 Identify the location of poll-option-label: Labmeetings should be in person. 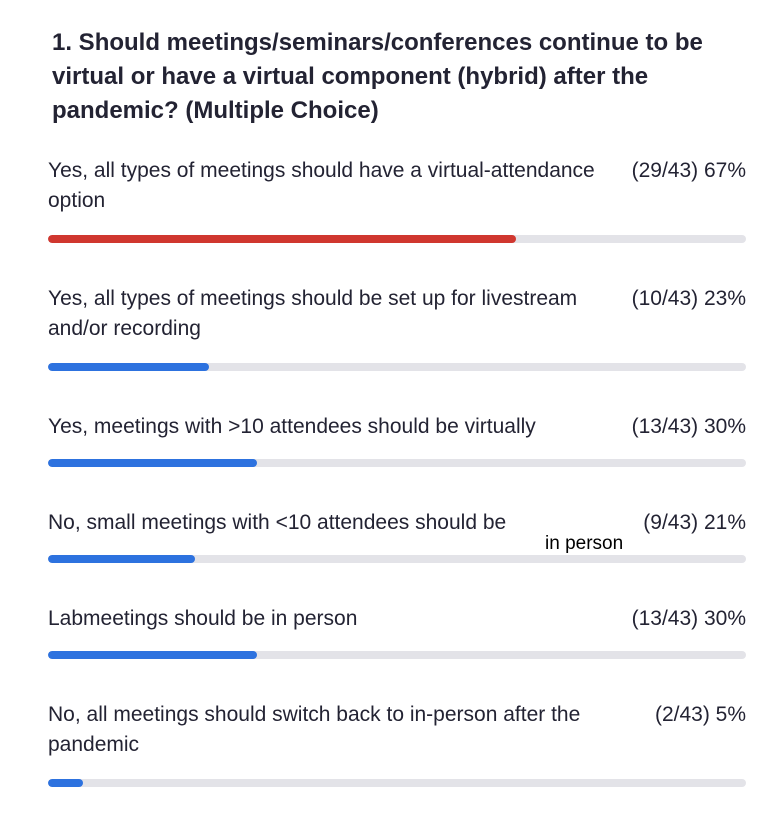
(203, 618).